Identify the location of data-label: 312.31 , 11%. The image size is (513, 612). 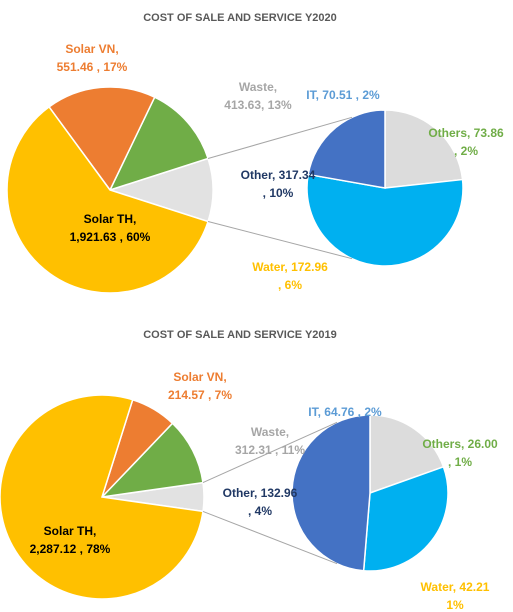
(270, 450).